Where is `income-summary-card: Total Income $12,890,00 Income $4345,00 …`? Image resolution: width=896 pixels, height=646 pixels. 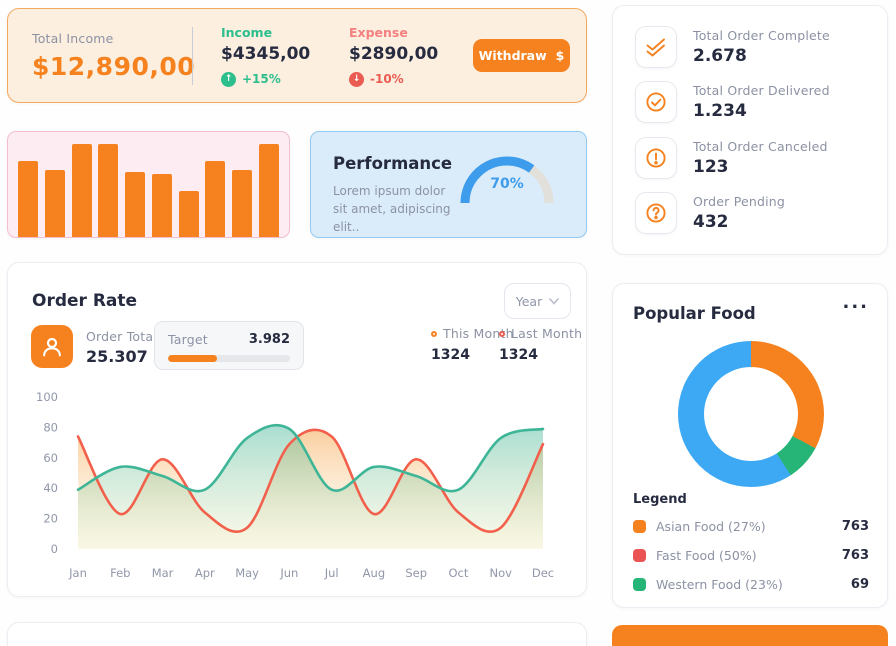
income-summary-card: Total Income $12,890,00 Income $4345,00 … is located at coordinates (297, 55).